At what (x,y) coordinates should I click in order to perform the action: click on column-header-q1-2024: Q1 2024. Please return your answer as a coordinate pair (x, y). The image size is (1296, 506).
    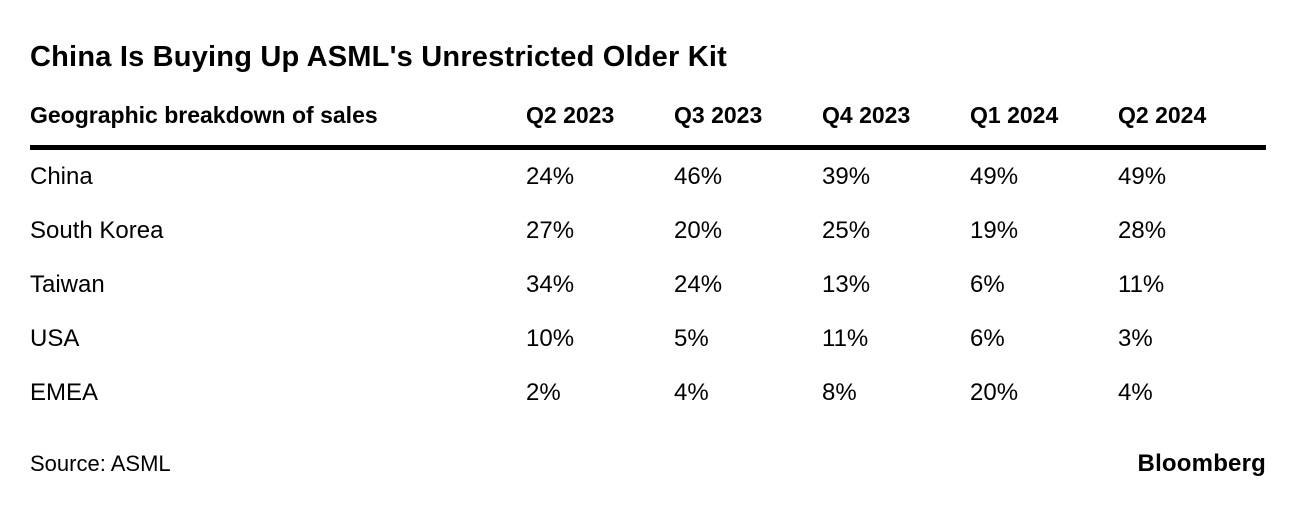
    Looking at the image, I should click on (1014, 114).